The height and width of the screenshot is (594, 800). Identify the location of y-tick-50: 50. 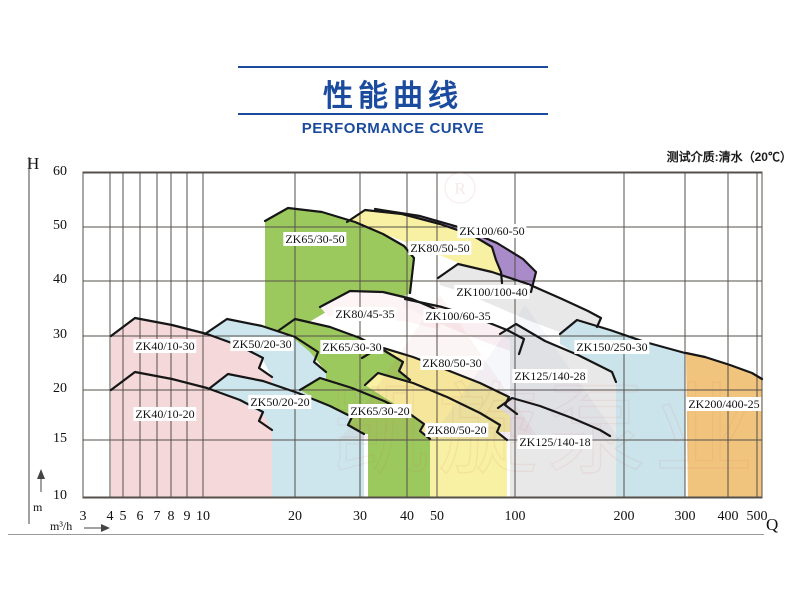
(60, 225).